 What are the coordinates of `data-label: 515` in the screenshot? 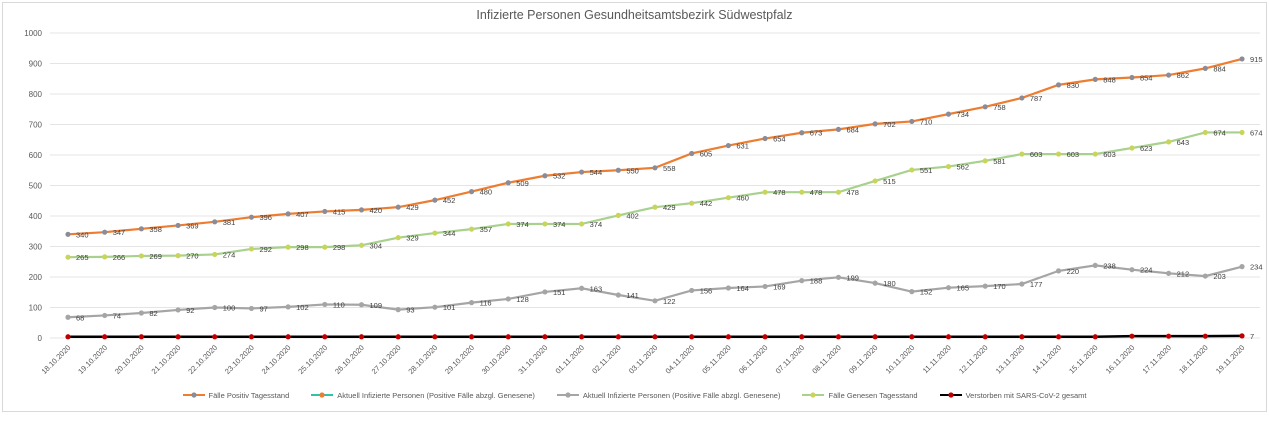 It's located at (889, 181).